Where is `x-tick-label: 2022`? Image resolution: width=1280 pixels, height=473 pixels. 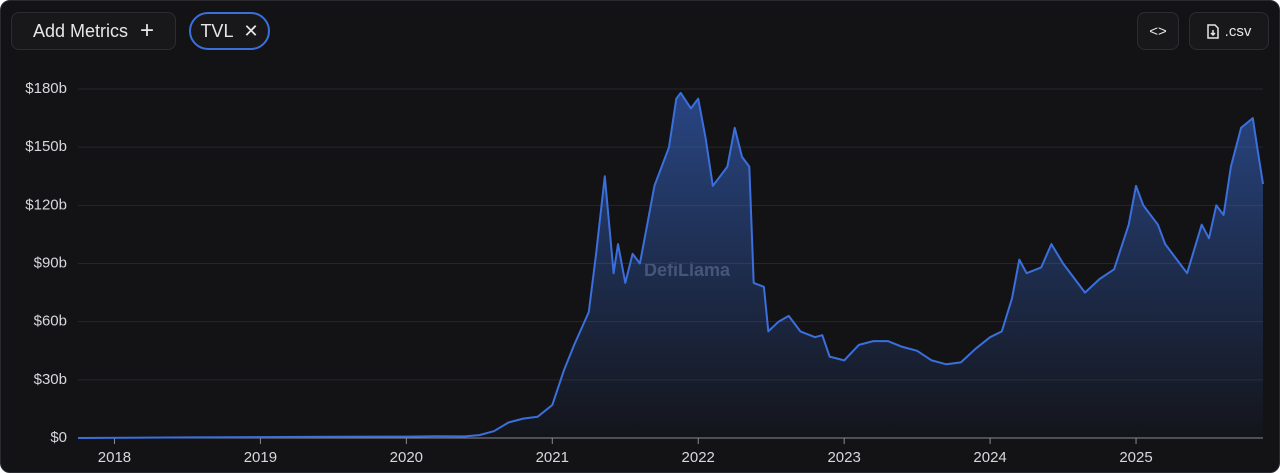
x-tick-label: 2022 is located at coordinates (698, 457).